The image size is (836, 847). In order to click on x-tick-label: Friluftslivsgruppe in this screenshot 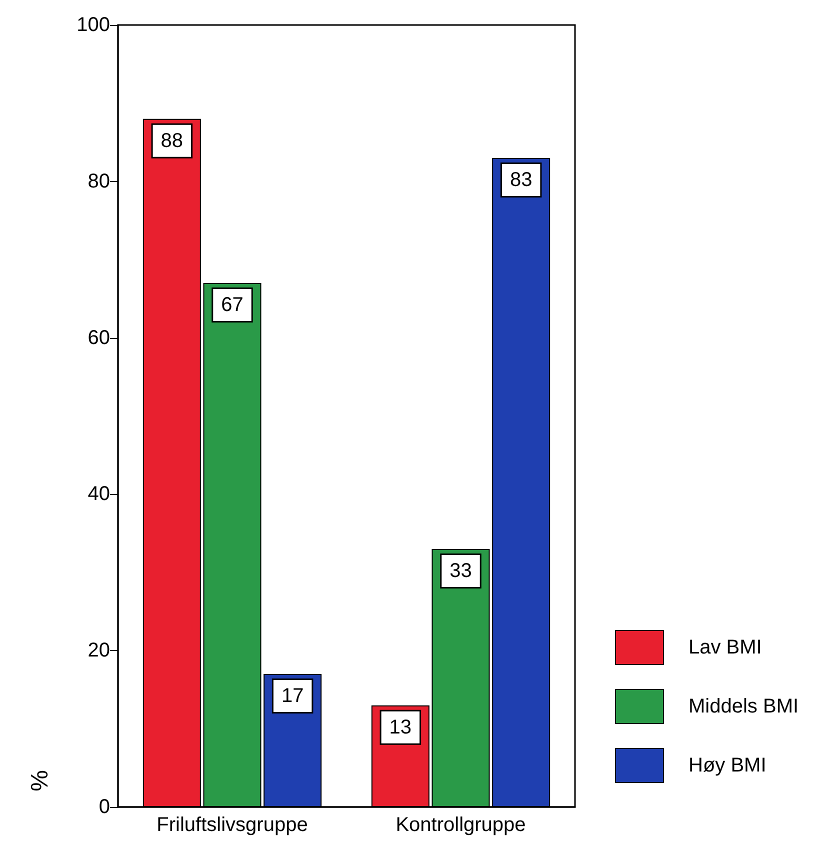, I will do `click(232, 825)`.